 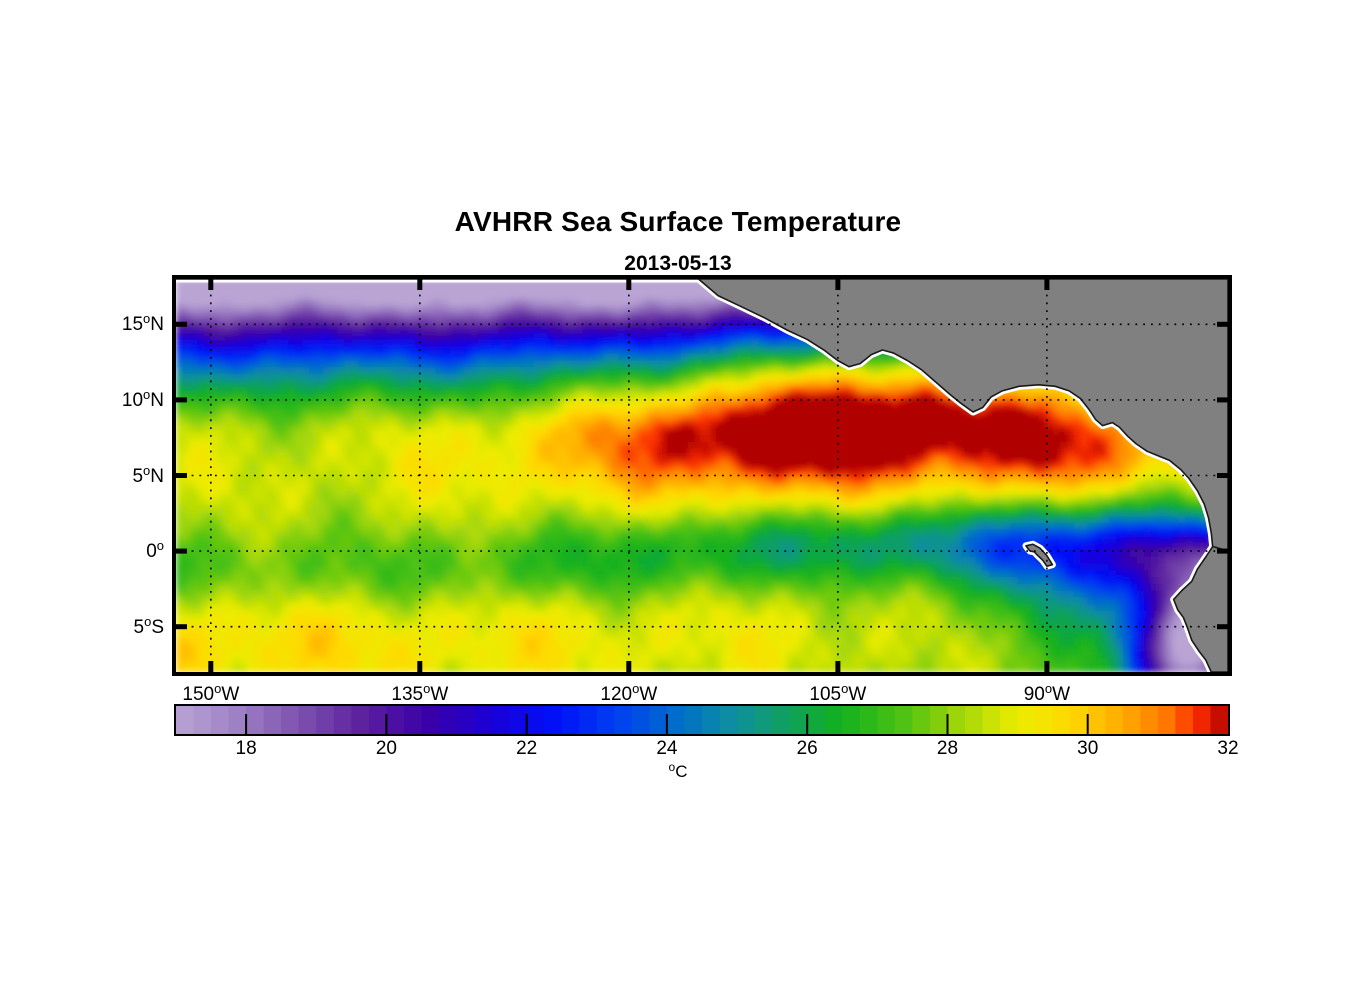 I want to click on colorbar-tick-label: 22, so click(x=527, y=748).